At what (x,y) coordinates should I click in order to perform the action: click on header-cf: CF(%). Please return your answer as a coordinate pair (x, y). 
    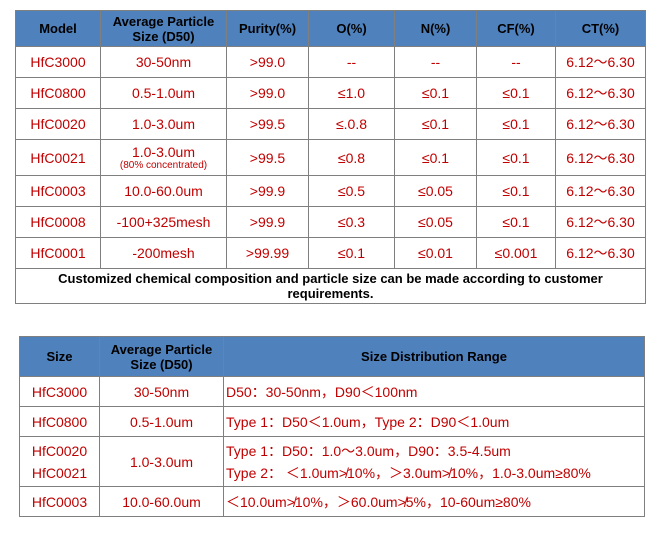
    Looking at the image, I should click on (516, 28).